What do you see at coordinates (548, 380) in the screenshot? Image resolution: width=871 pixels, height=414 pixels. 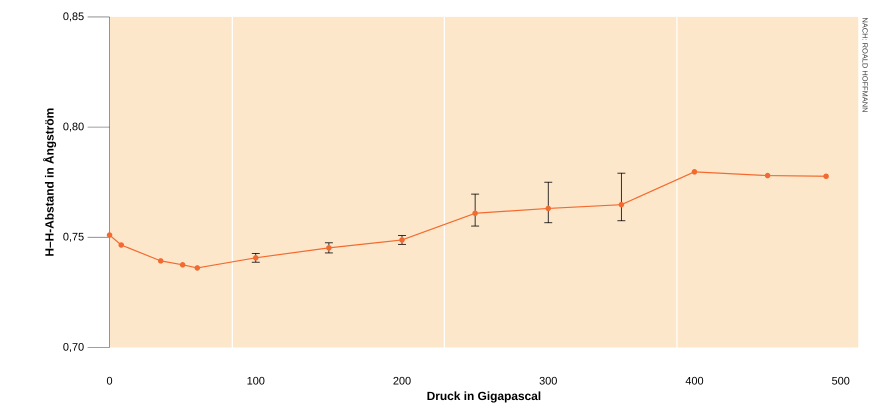 I see `x-tick-label: 300` at bounding box center [548, 380].